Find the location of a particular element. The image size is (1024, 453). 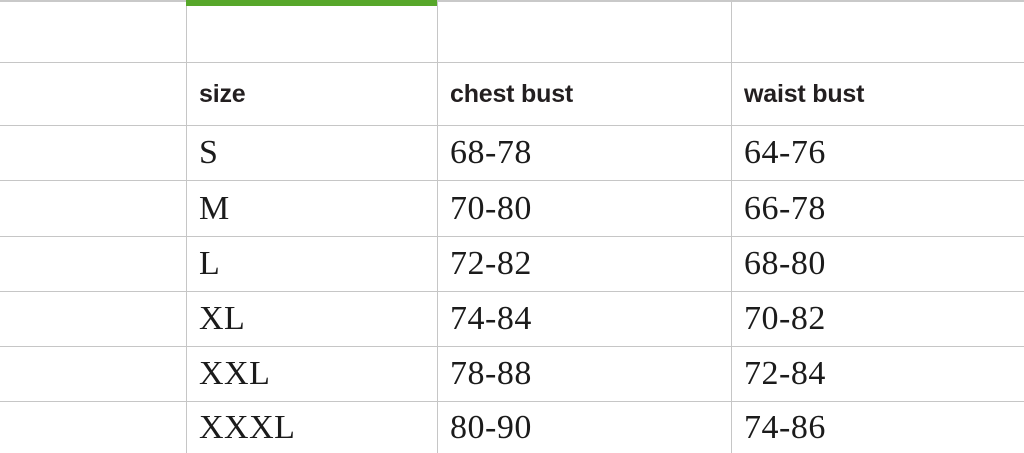

cell-chest-xxl: 78-88 is located at coordinates (491, 373).